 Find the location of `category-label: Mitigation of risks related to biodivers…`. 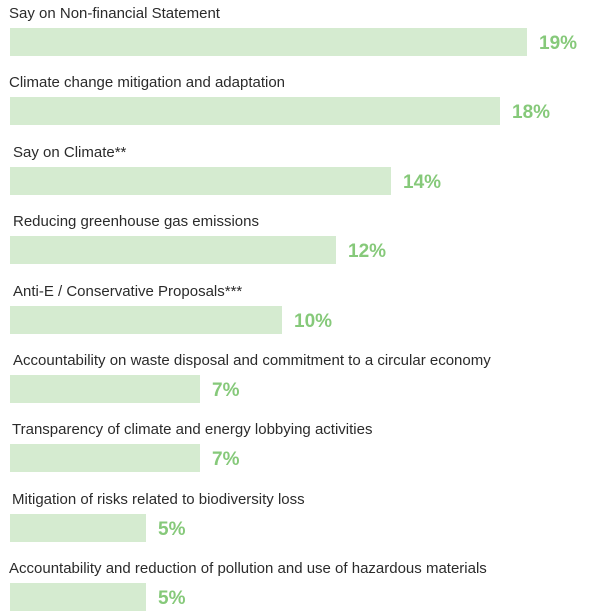

category-label: Mitigation of risks related to biodivers… is located at coordinates (158, 499).